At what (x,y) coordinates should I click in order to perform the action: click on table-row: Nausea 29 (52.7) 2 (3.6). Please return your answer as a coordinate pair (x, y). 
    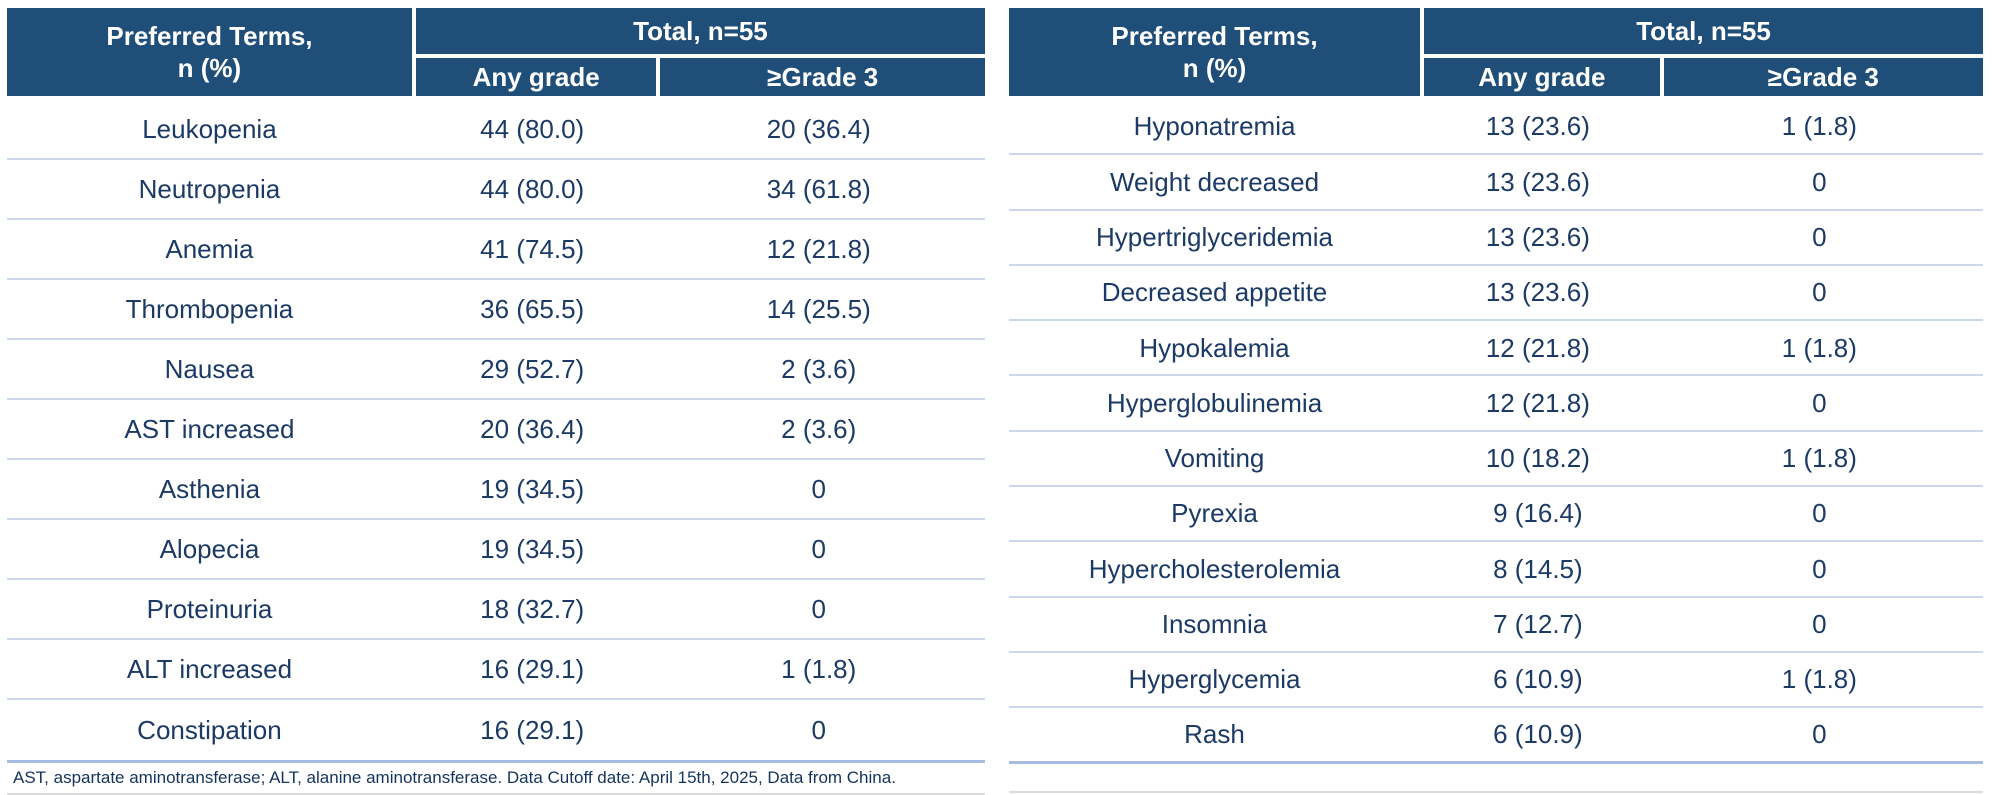
    Looking at the image, I should click on (496, 370).